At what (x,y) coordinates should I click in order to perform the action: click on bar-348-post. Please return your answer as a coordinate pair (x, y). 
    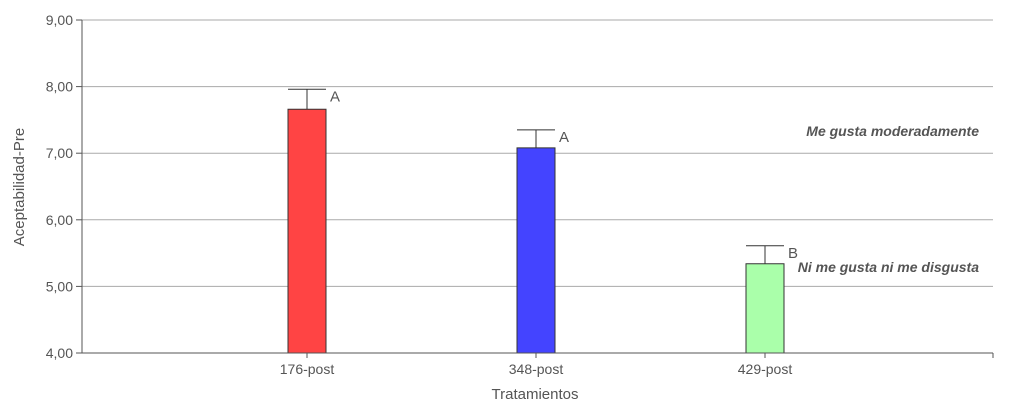
    Looking at the image, I should click on (536, 250).